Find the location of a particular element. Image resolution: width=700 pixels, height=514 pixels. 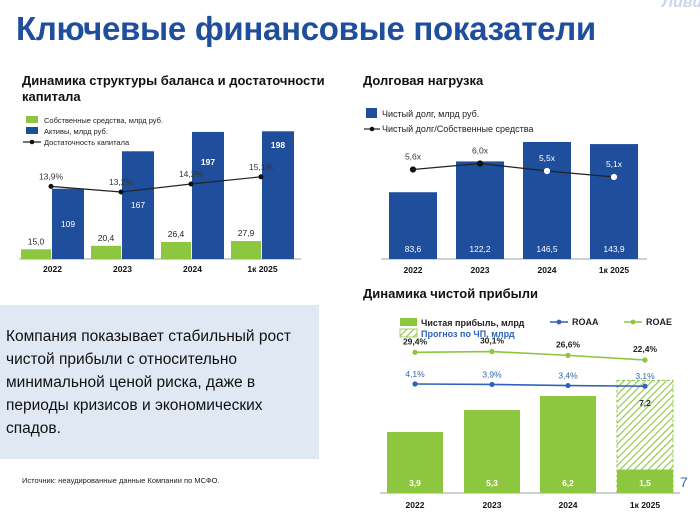

legend-car-label: Достаточность капитала is located at coordinates (87, 142).